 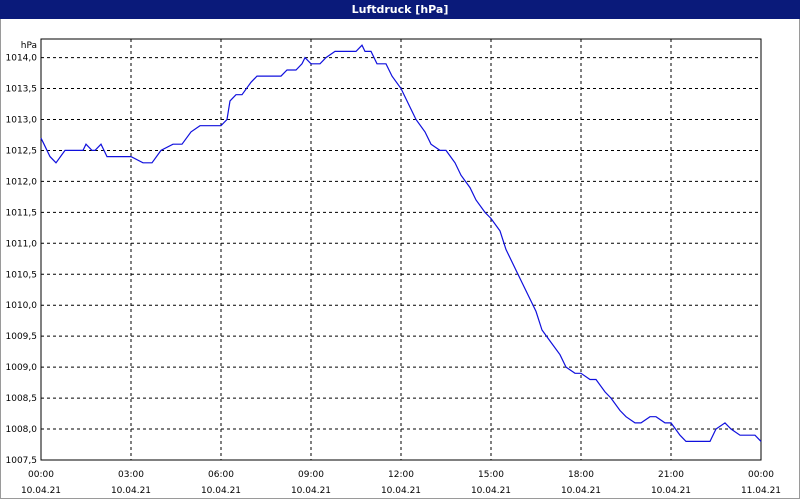 I want to click on y-tick-label: 1009,5, so click(x=22, y=337).